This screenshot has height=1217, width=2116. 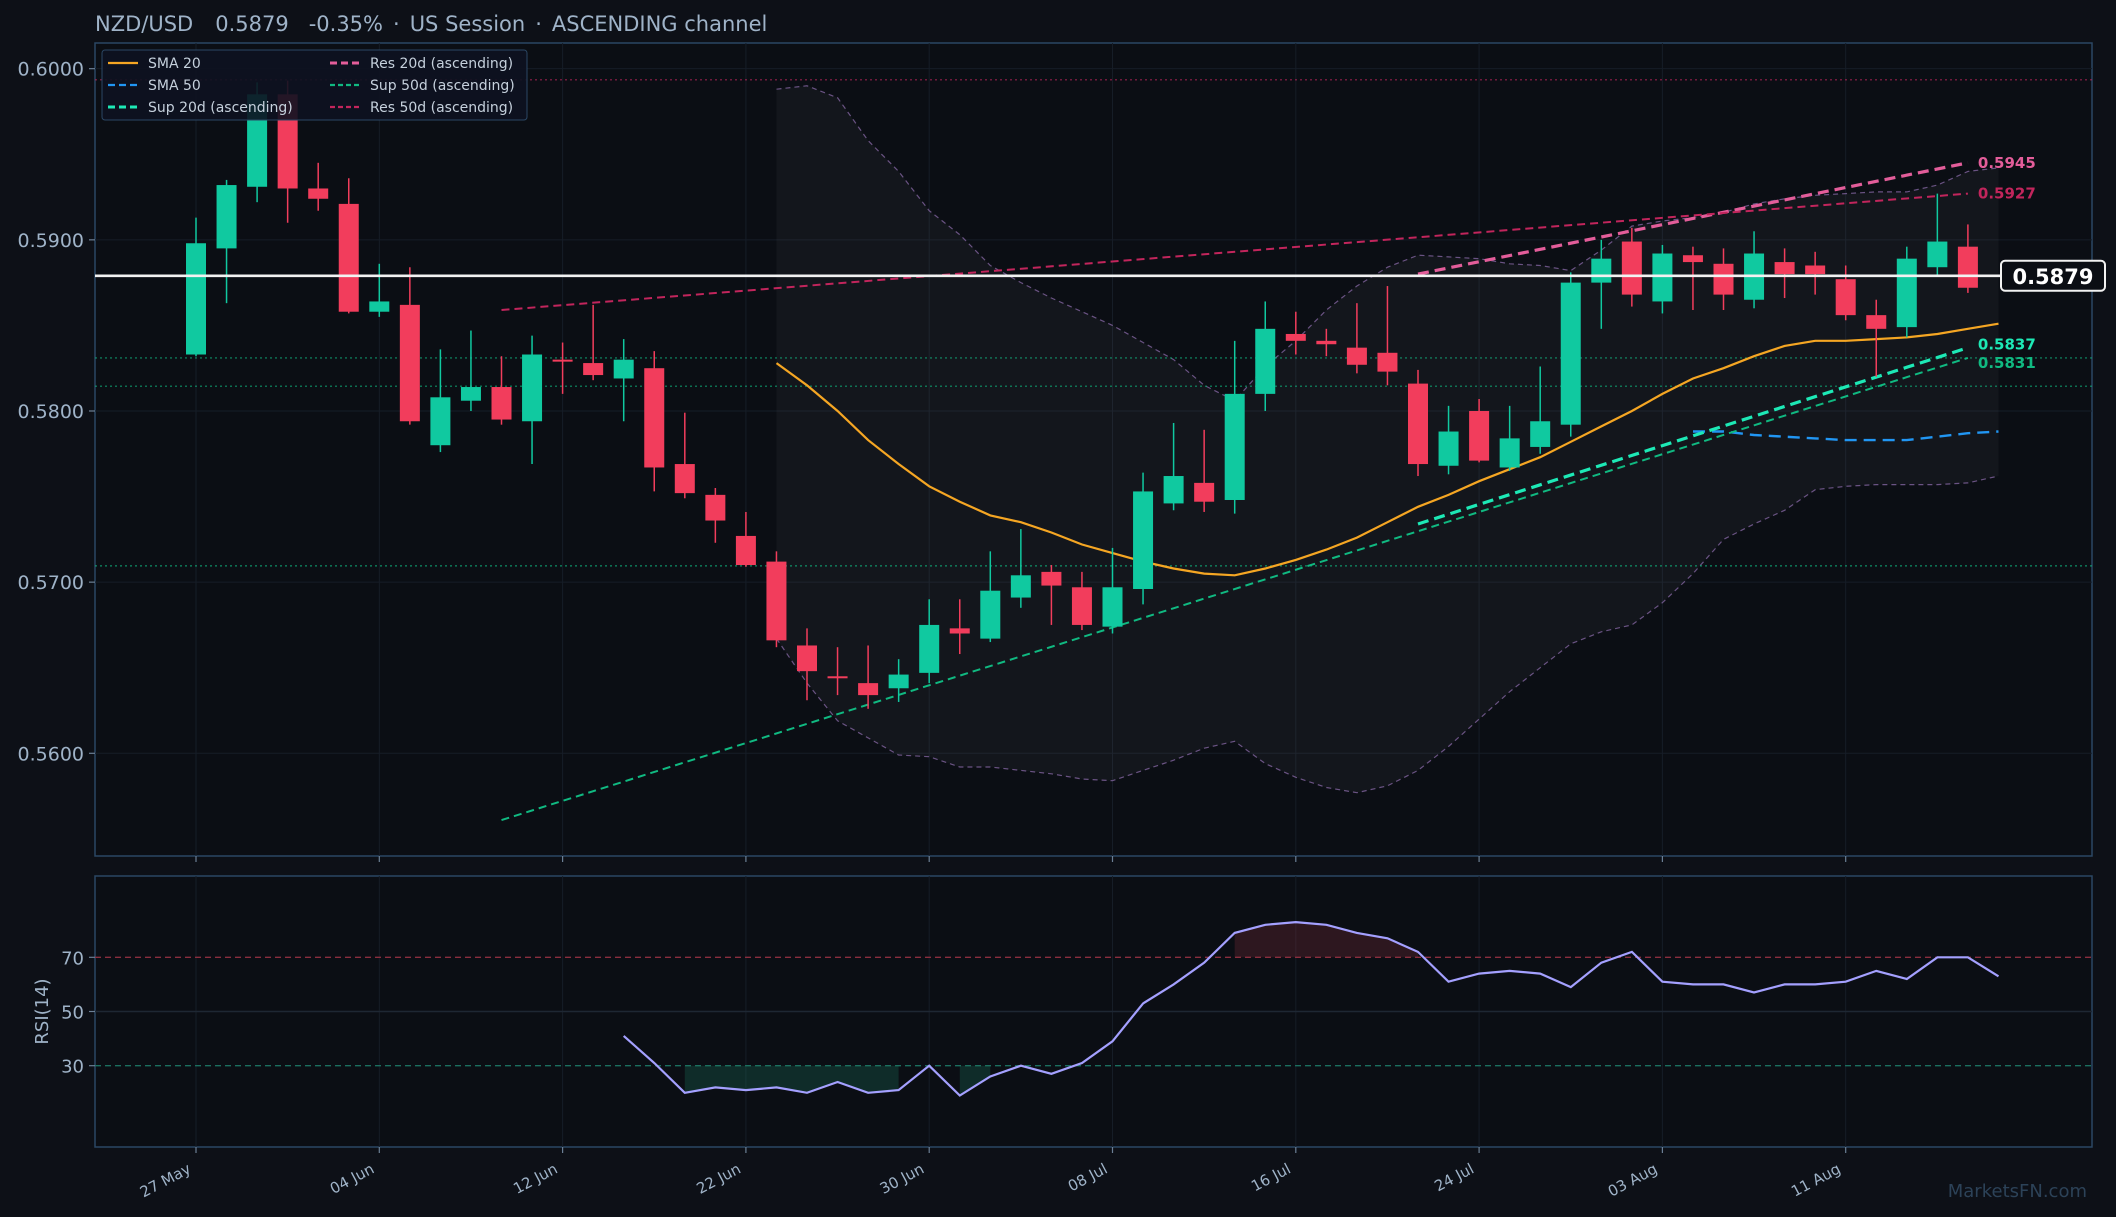 I want to click on title-price: 0.5879, so click(x=251, y=24).